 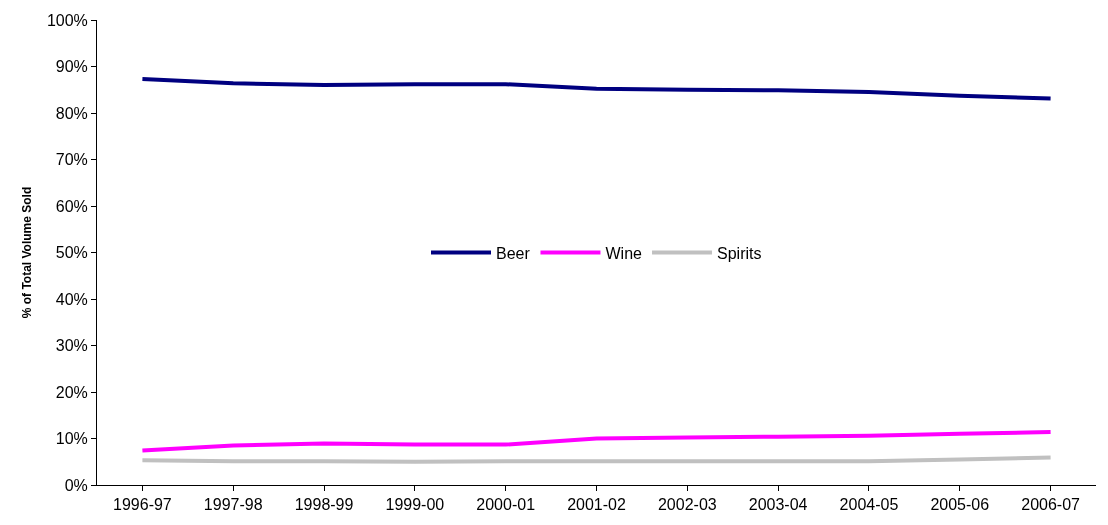 What do you see at coordinates (324, 505) in the screenshot?
I see `x-tick-label: 1998-99` at bounding box center [324, 505].